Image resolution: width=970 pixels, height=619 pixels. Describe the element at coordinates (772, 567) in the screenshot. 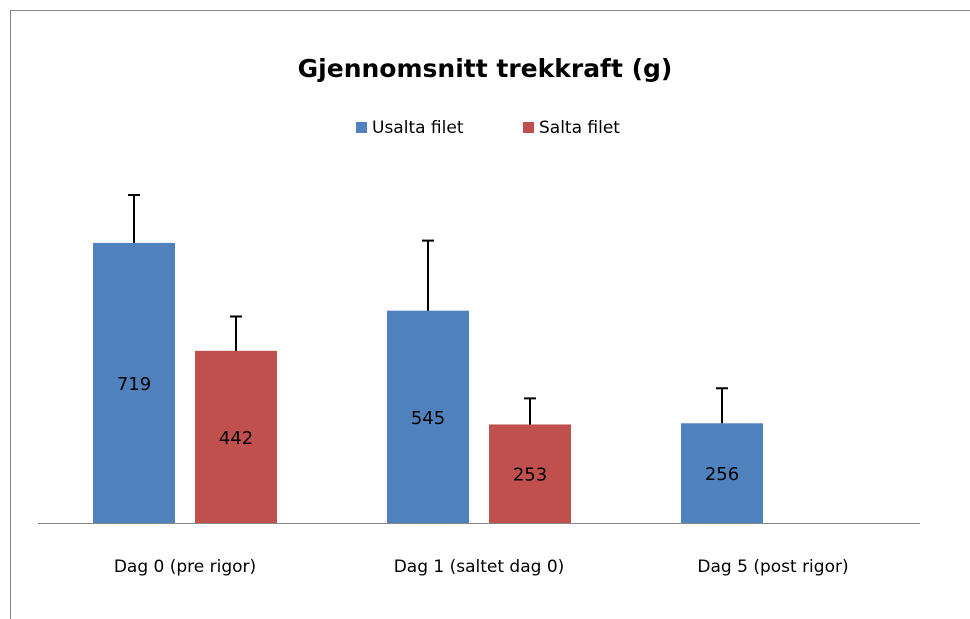

I see `x-tick-label: Dag 5 (post rigor)` at that location.